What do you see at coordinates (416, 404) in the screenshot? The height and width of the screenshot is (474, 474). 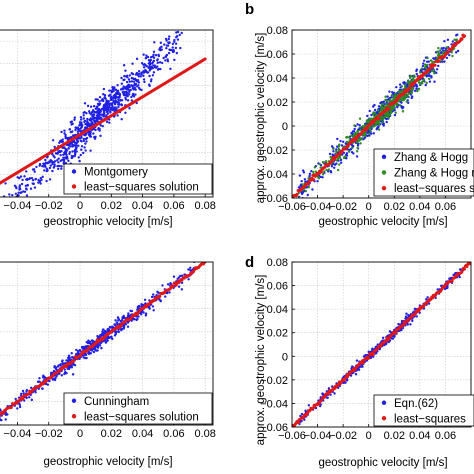 I see `legend-label: Eqn.(62)` at bounding box center [416, 404].